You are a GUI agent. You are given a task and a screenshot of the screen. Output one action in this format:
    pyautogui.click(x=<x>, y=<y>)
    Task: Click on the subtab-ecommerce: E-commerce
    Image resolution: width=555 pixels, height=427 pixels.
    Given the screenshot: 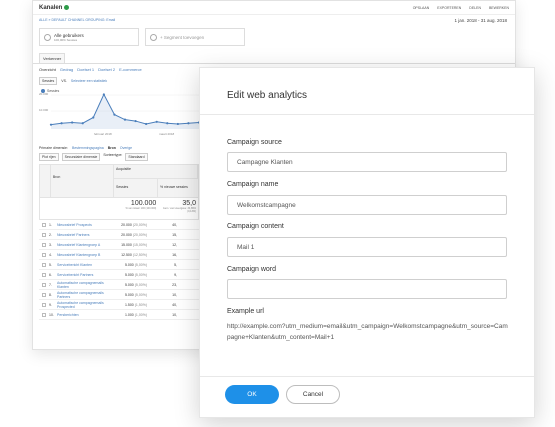 What is the action you would take?
    pyautogui.click(x=130, y=69)
    